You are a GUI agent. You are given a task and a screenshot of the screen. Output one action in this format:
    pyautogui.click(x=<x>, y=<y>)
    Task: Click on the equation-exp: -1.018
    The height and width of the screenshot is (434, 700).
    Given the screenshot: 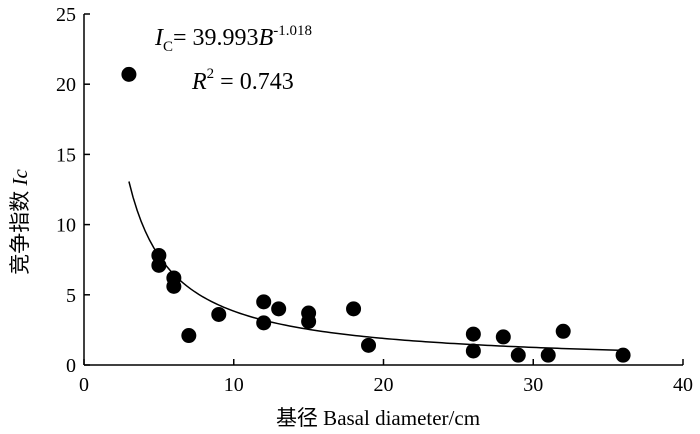 What is the action you would take?
    pyautogui.click(x=292, y=31)
    